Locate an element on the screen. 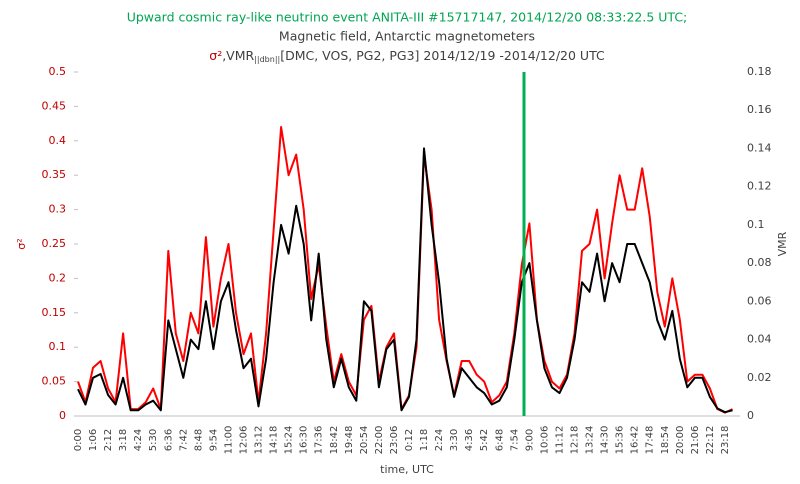  y2-tick-label: 0.16 is located at coordinates (759, 109).